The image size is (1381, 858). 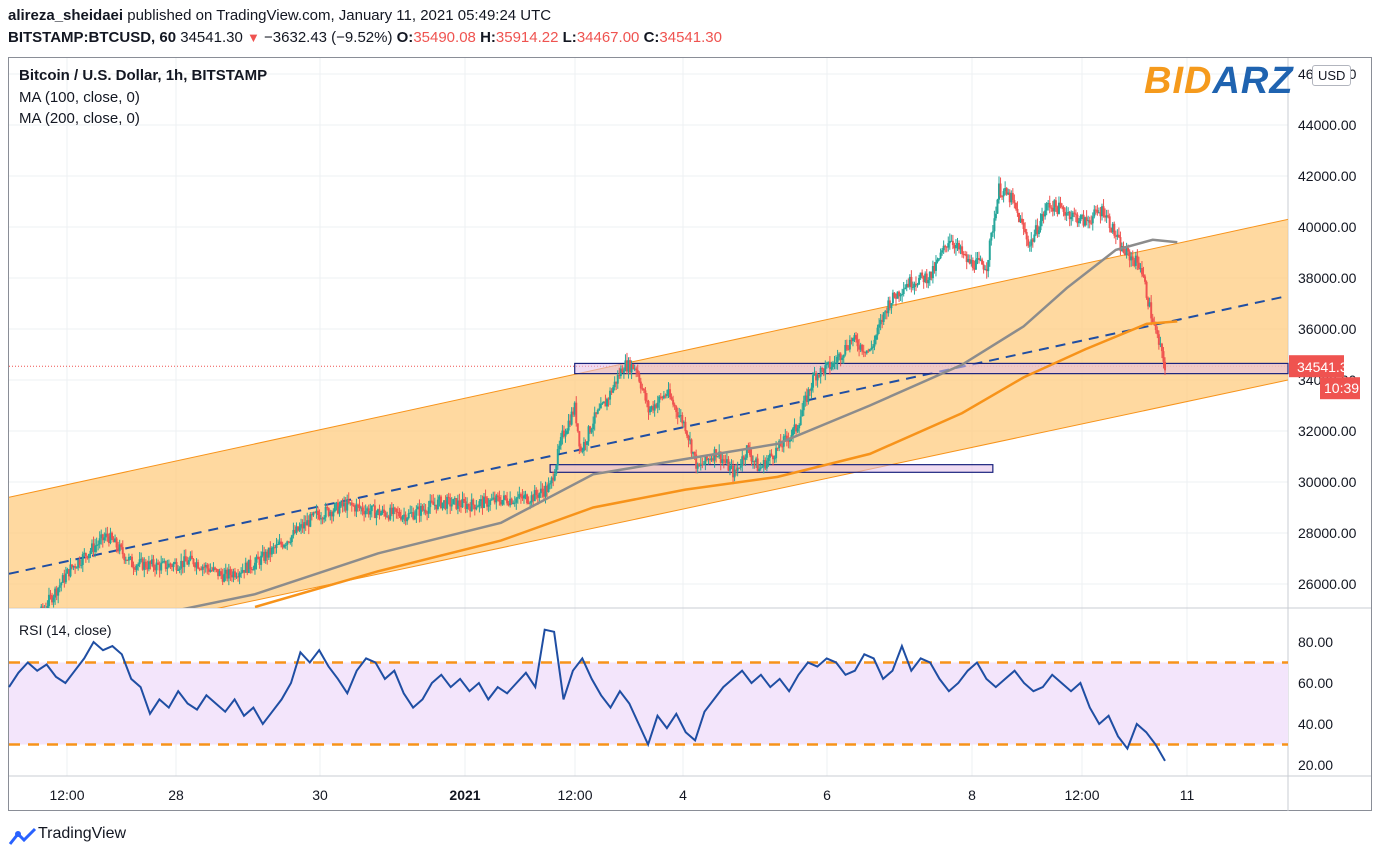 I want to click on high-label: H:, so click(x=488, y=37).